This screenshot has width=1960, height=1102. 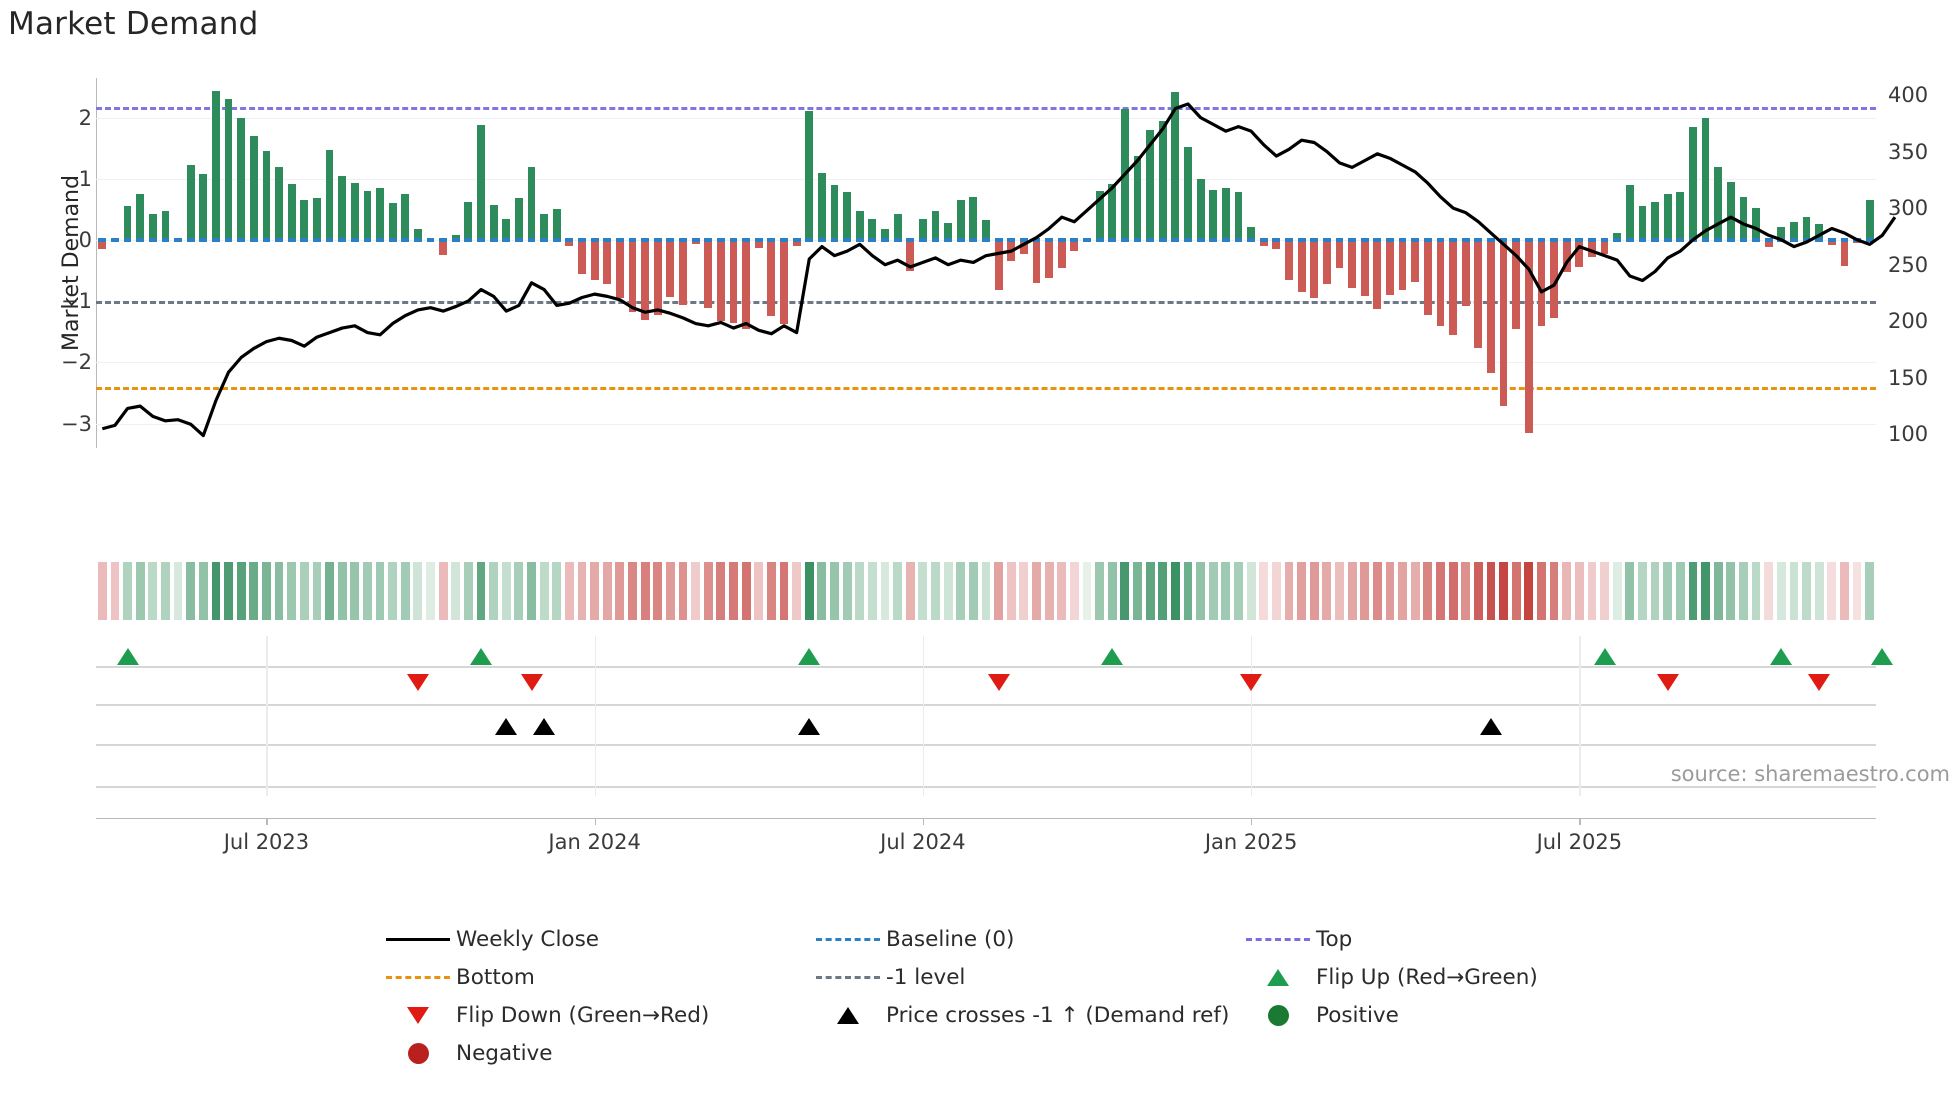 What do you see at coordinates (986, 819) in the screenshot?
I see `x-axis-spine` at bounding box center [986, 819].